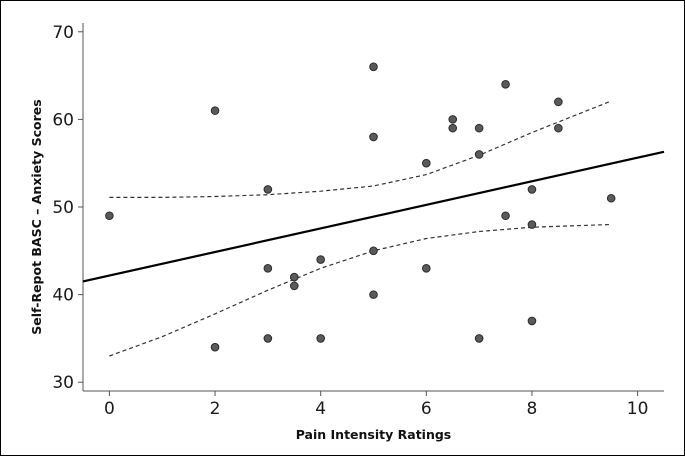 This screenshot has width=685, height=457. Describe the element at coordinates (215, 409) in the screenshot. I see `x-tick-label: 2` at that location.